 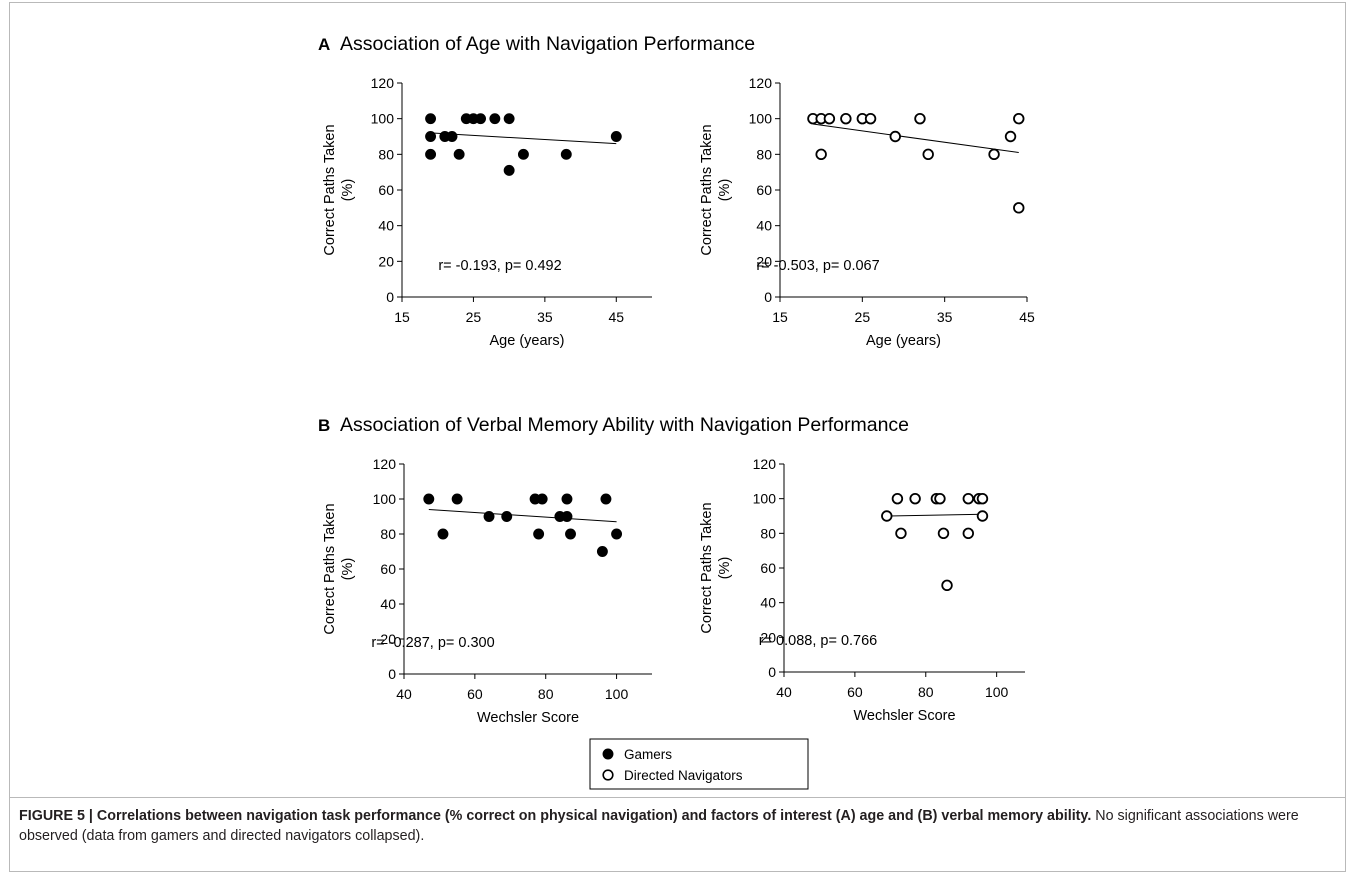 What do you see at coordinates (58, 816) in the screenshot?
I see `caption-label: FIGURE 5 |` at bounding box center [58, 816].